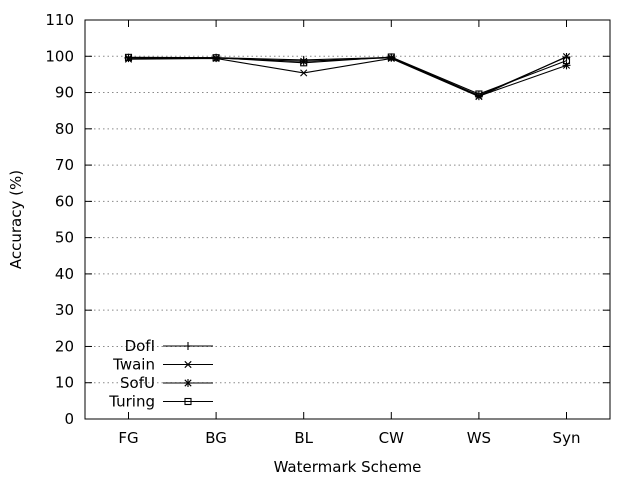 Image resolution: width=640 pixels, height=480 pixels. I want to click on legend-label: Turing, so click(131, 402).